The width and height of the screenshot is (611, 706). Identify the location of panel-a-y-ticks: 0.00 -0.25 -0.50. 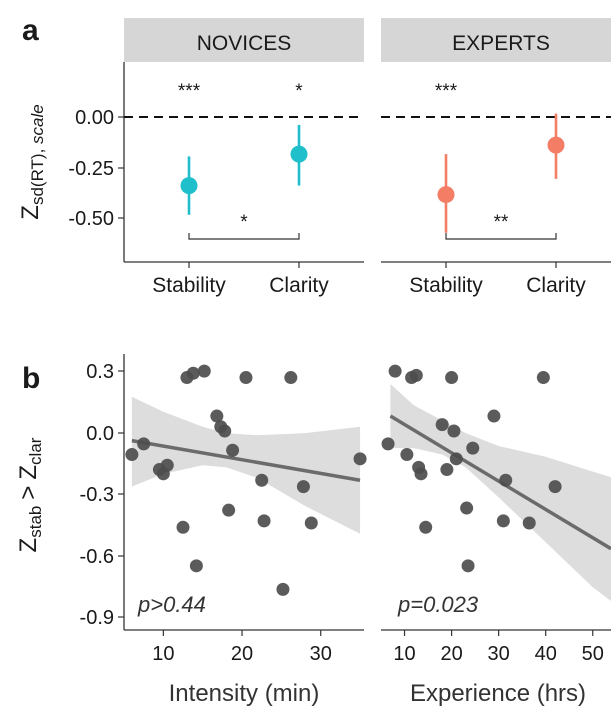
(96, 168).